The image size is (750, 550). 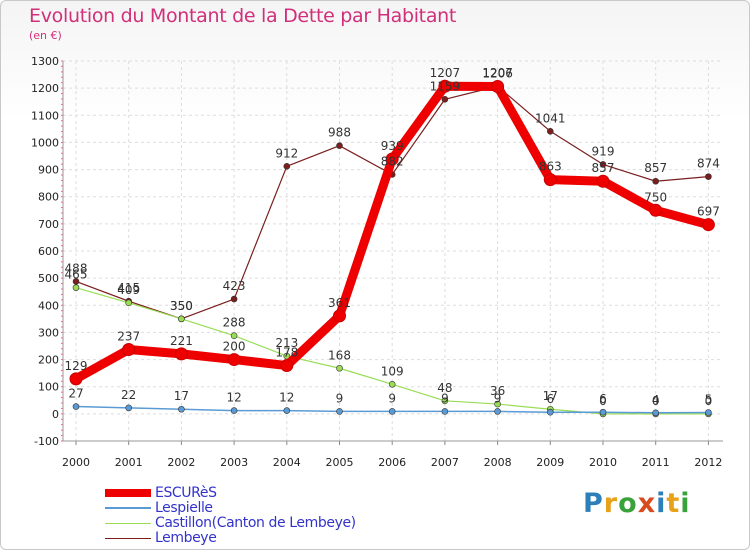 What do you see at coordinates (708, 212) in the screenshot?
I see `data-label: 697` at bounding box center [708, 212].